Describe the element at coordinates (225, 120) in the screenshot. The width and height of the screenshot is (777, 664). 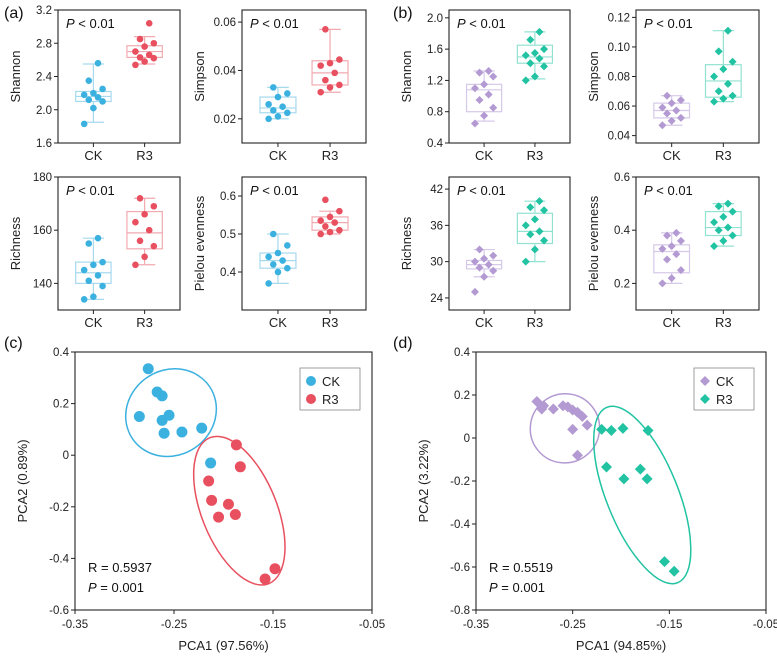
I see `y-tick-label: 0.02` at that location.